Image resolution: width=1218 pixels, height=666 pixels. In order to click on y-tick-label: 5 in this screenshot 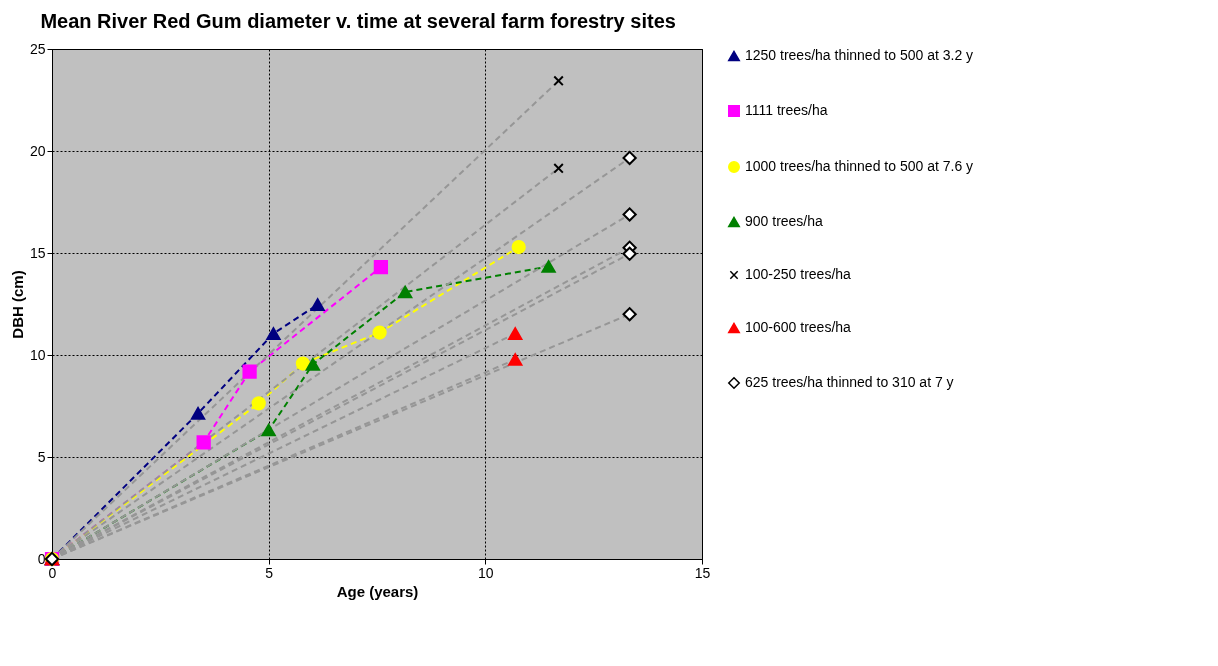, I will do `click(41, 456)`.